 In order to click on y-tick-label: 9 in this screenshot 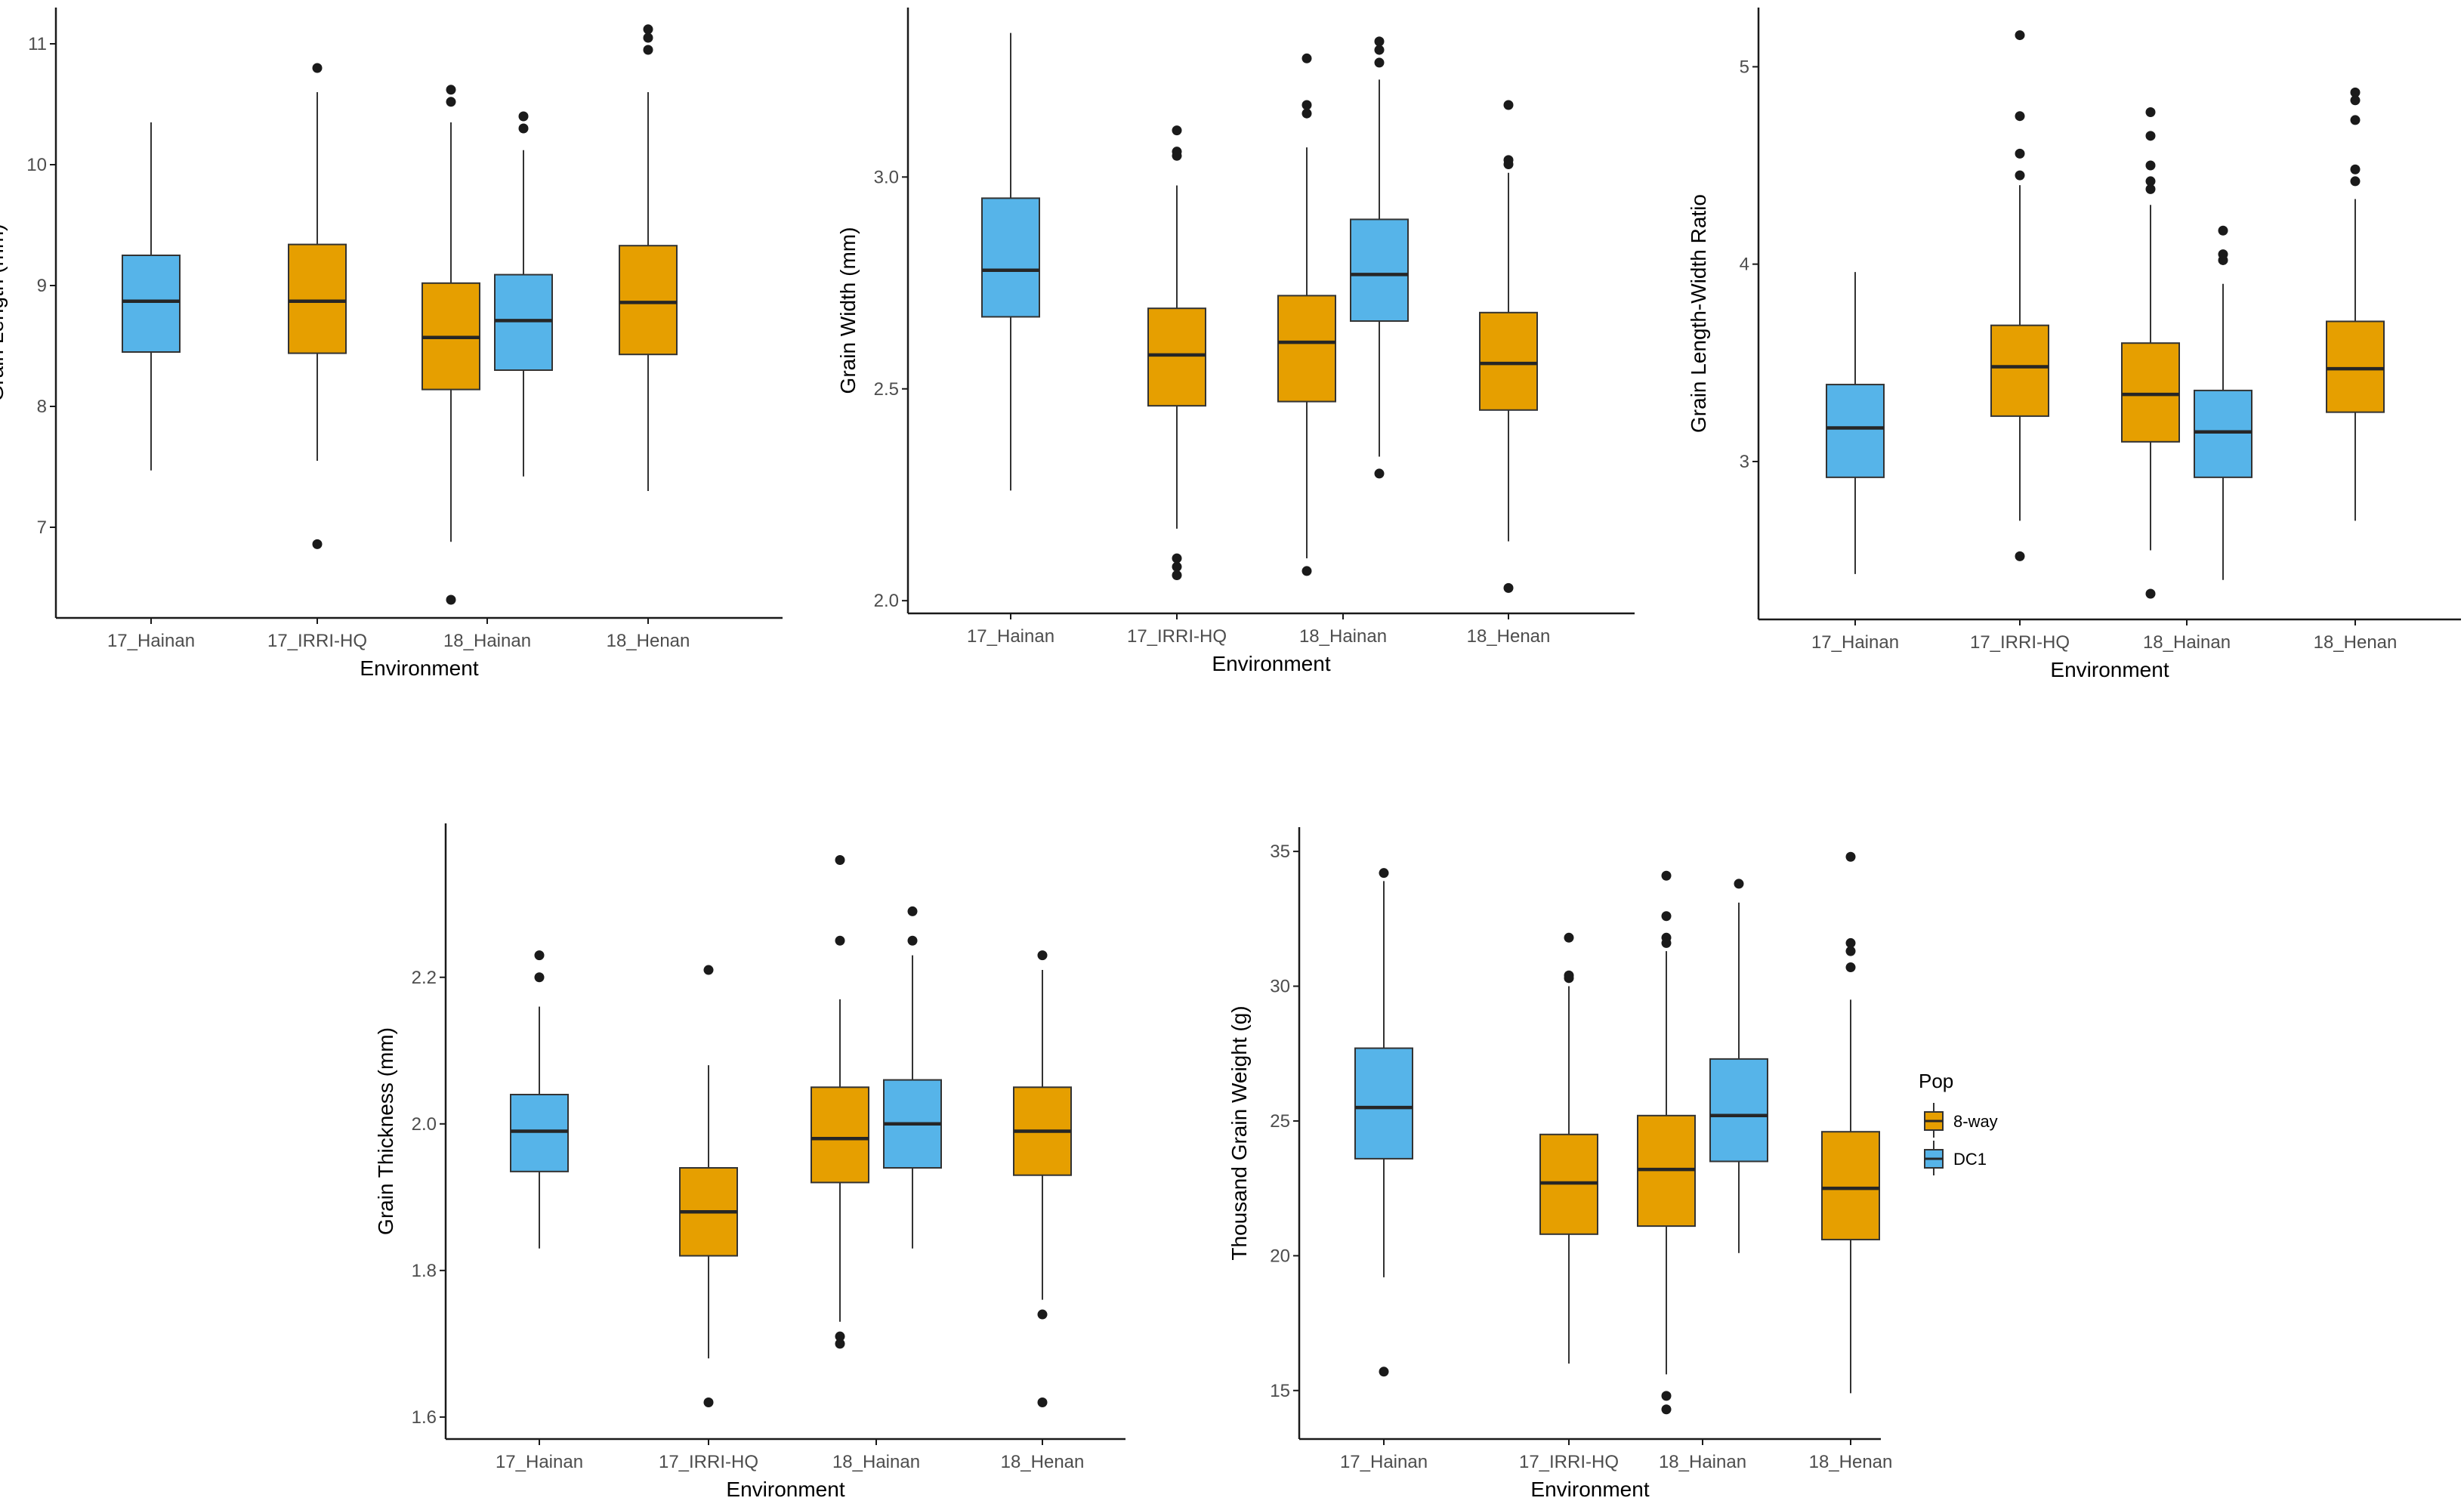, I will do `click(42, 286)`.